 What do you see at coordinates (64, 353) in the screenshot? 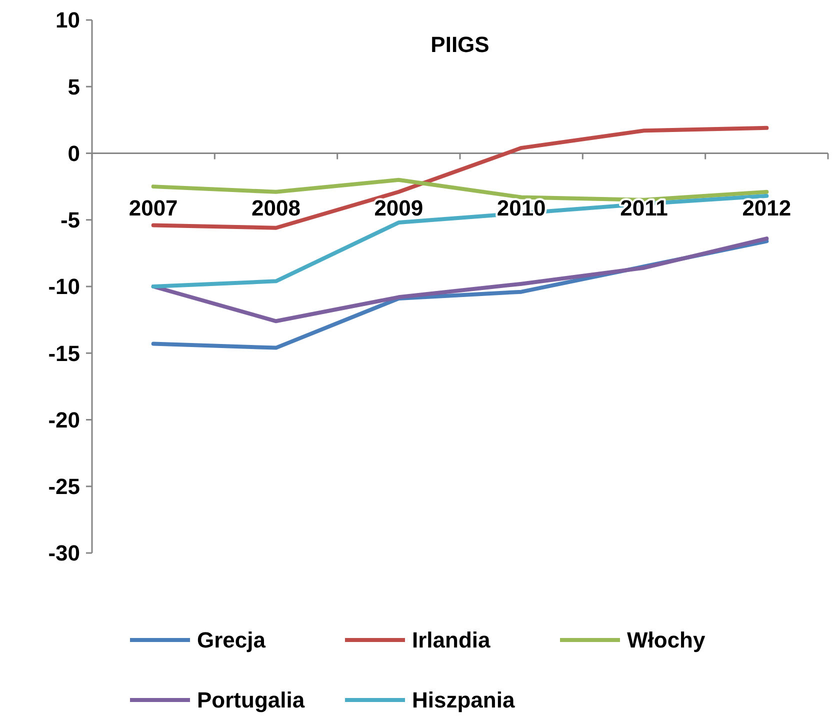
I see `y-tick-label: -15` at bounding box center [64, 353].